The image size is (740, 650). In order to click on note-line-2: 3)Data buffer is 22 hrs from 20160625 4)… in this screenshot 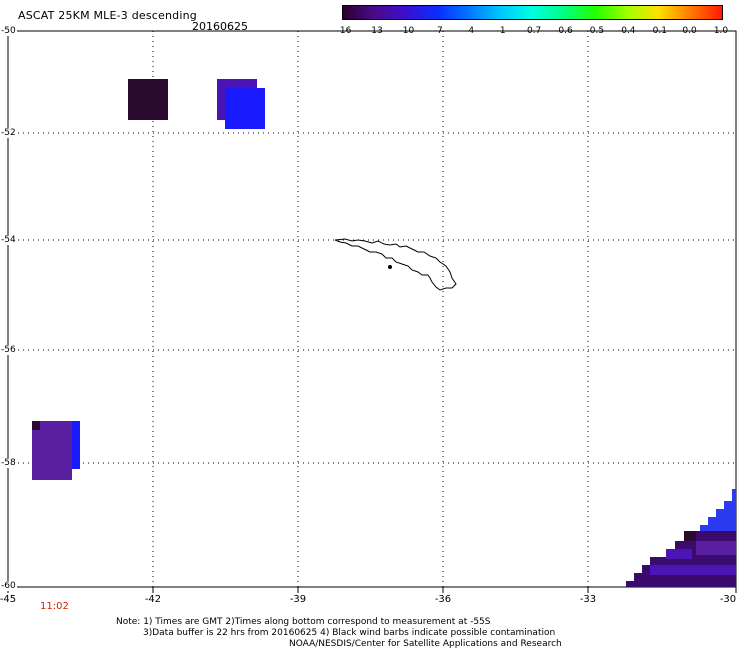, I will do `click(349, 633)`.